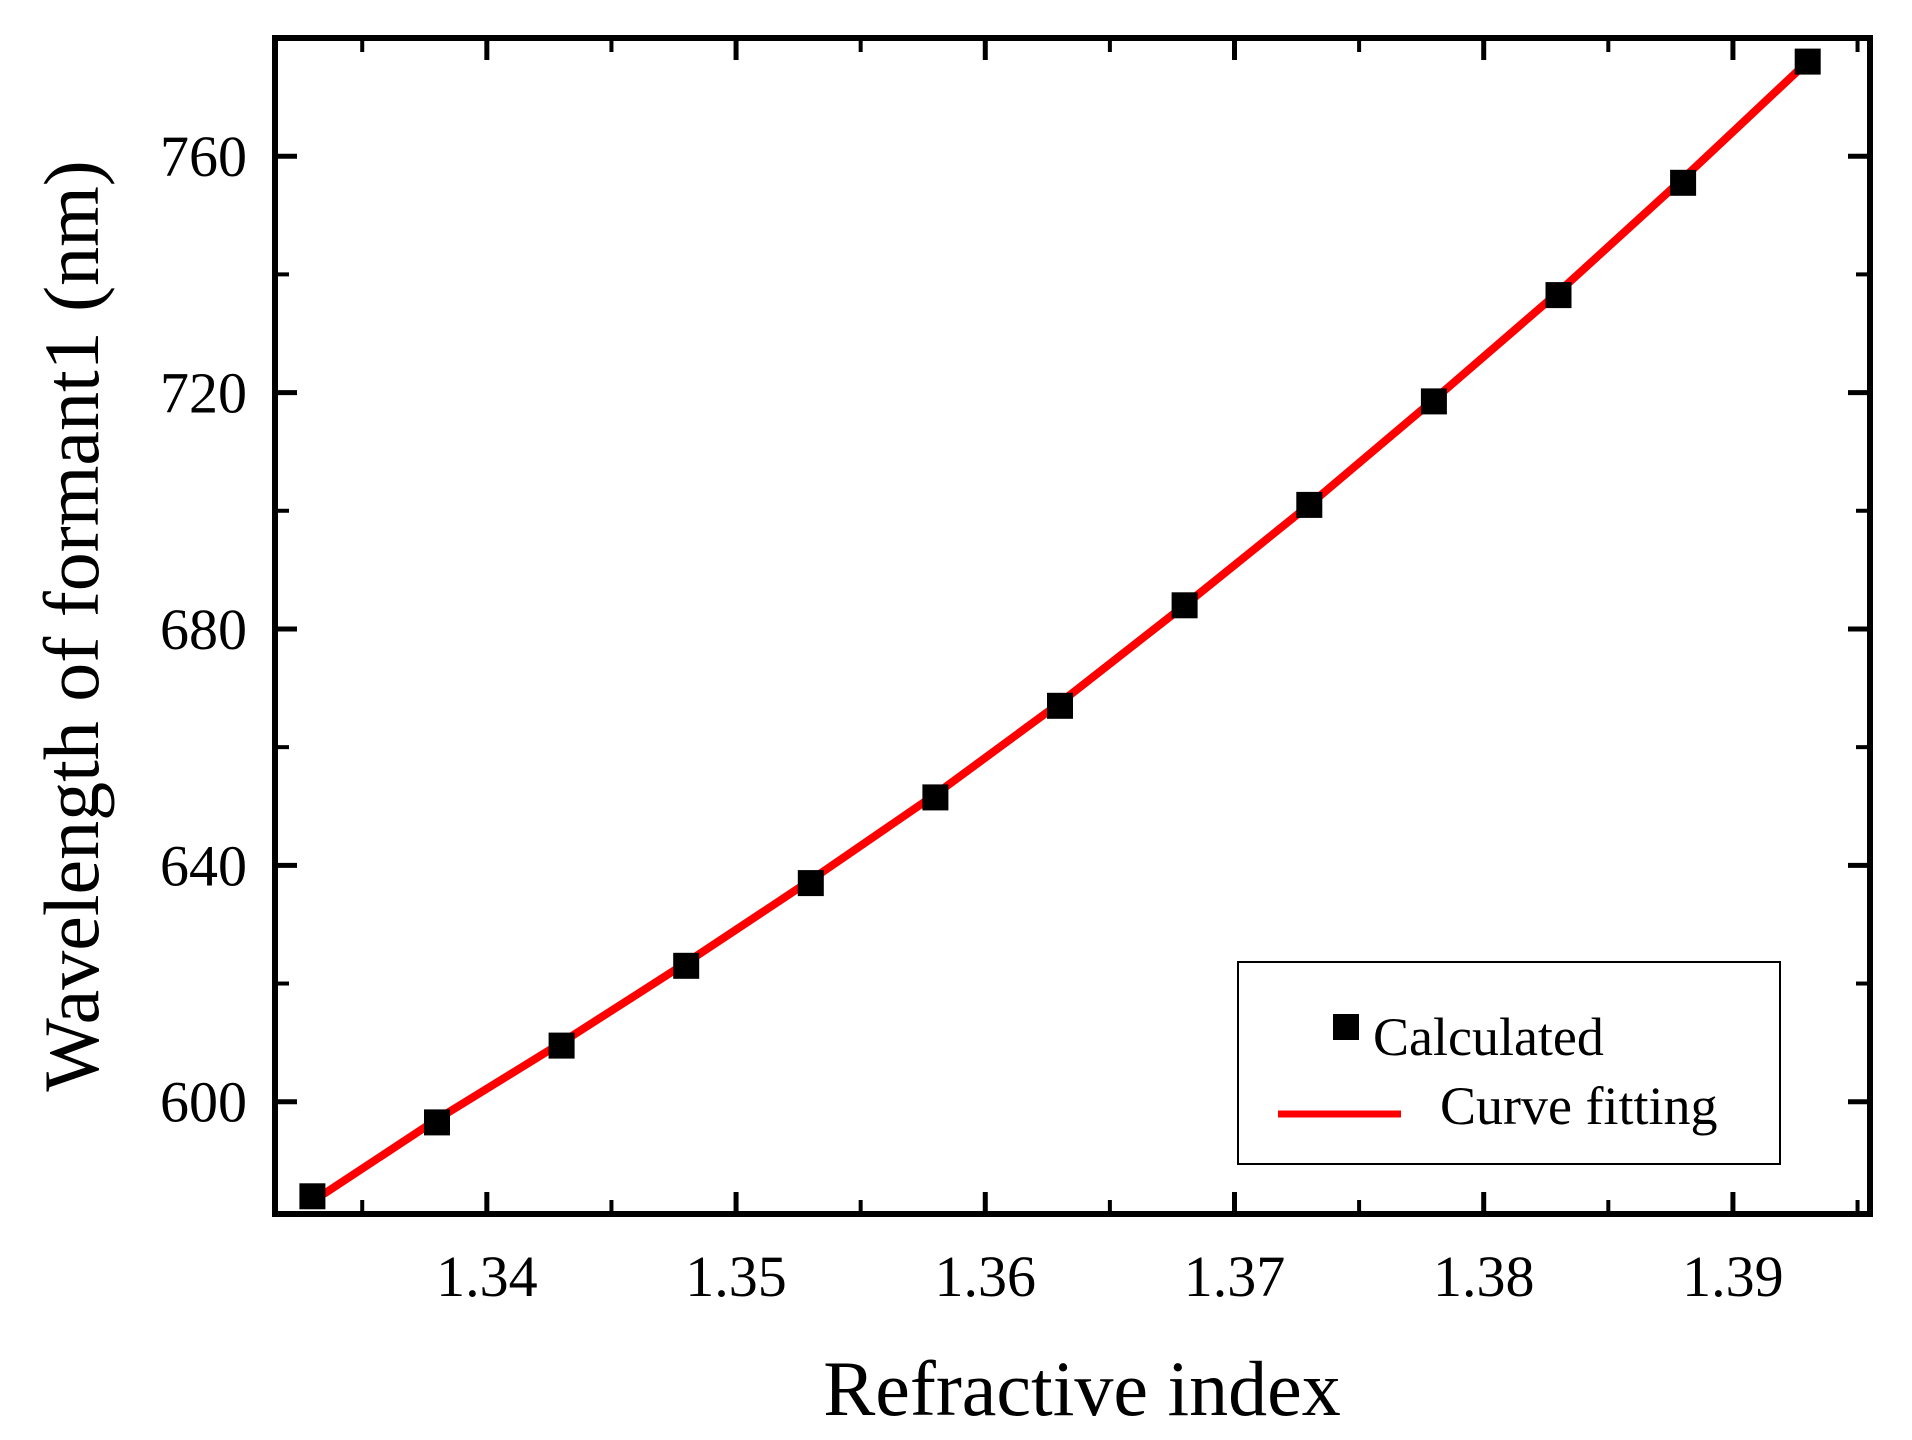 This screenshot has height=1440, width=1912. What do you see at coordinates (203, 393) in the screenshot?
I see `y-tick-label: 720` at bounding box center [203, 393].